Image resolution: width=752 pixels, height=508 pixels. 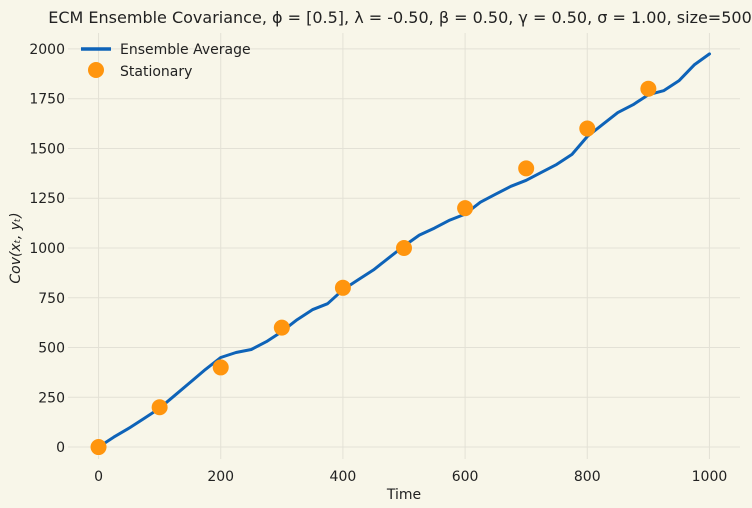 What do you see at coordinates (343, 477) in the screenshot?
I see `x-tick-label-400: 400` at bounding box center [343, 477].